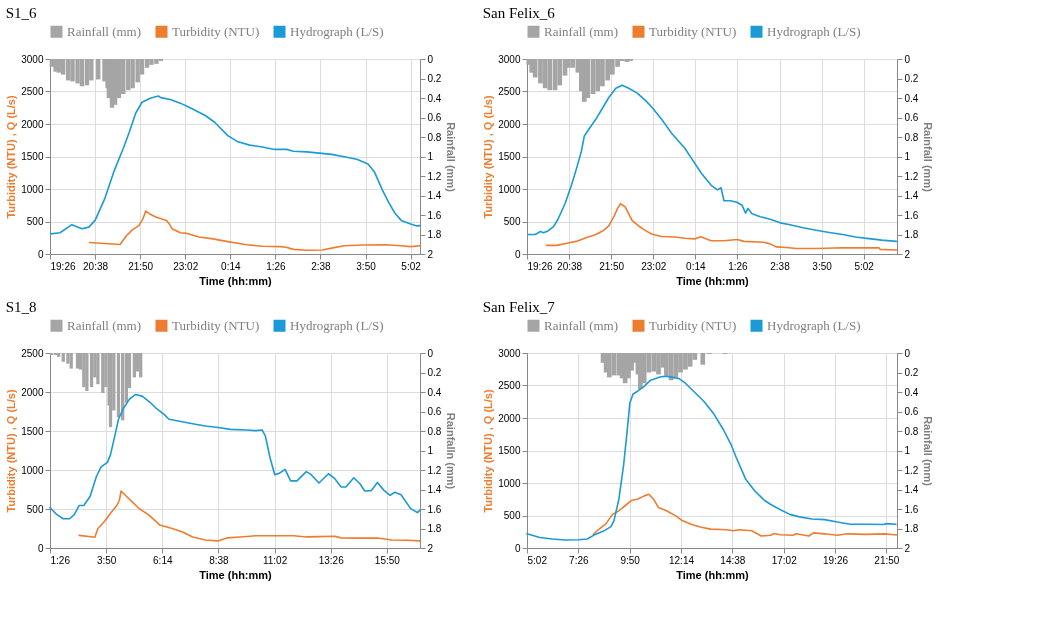 This screenshot has height=628, width=1060. I want to click on y-tick-label: 2500, so click(32, 91).